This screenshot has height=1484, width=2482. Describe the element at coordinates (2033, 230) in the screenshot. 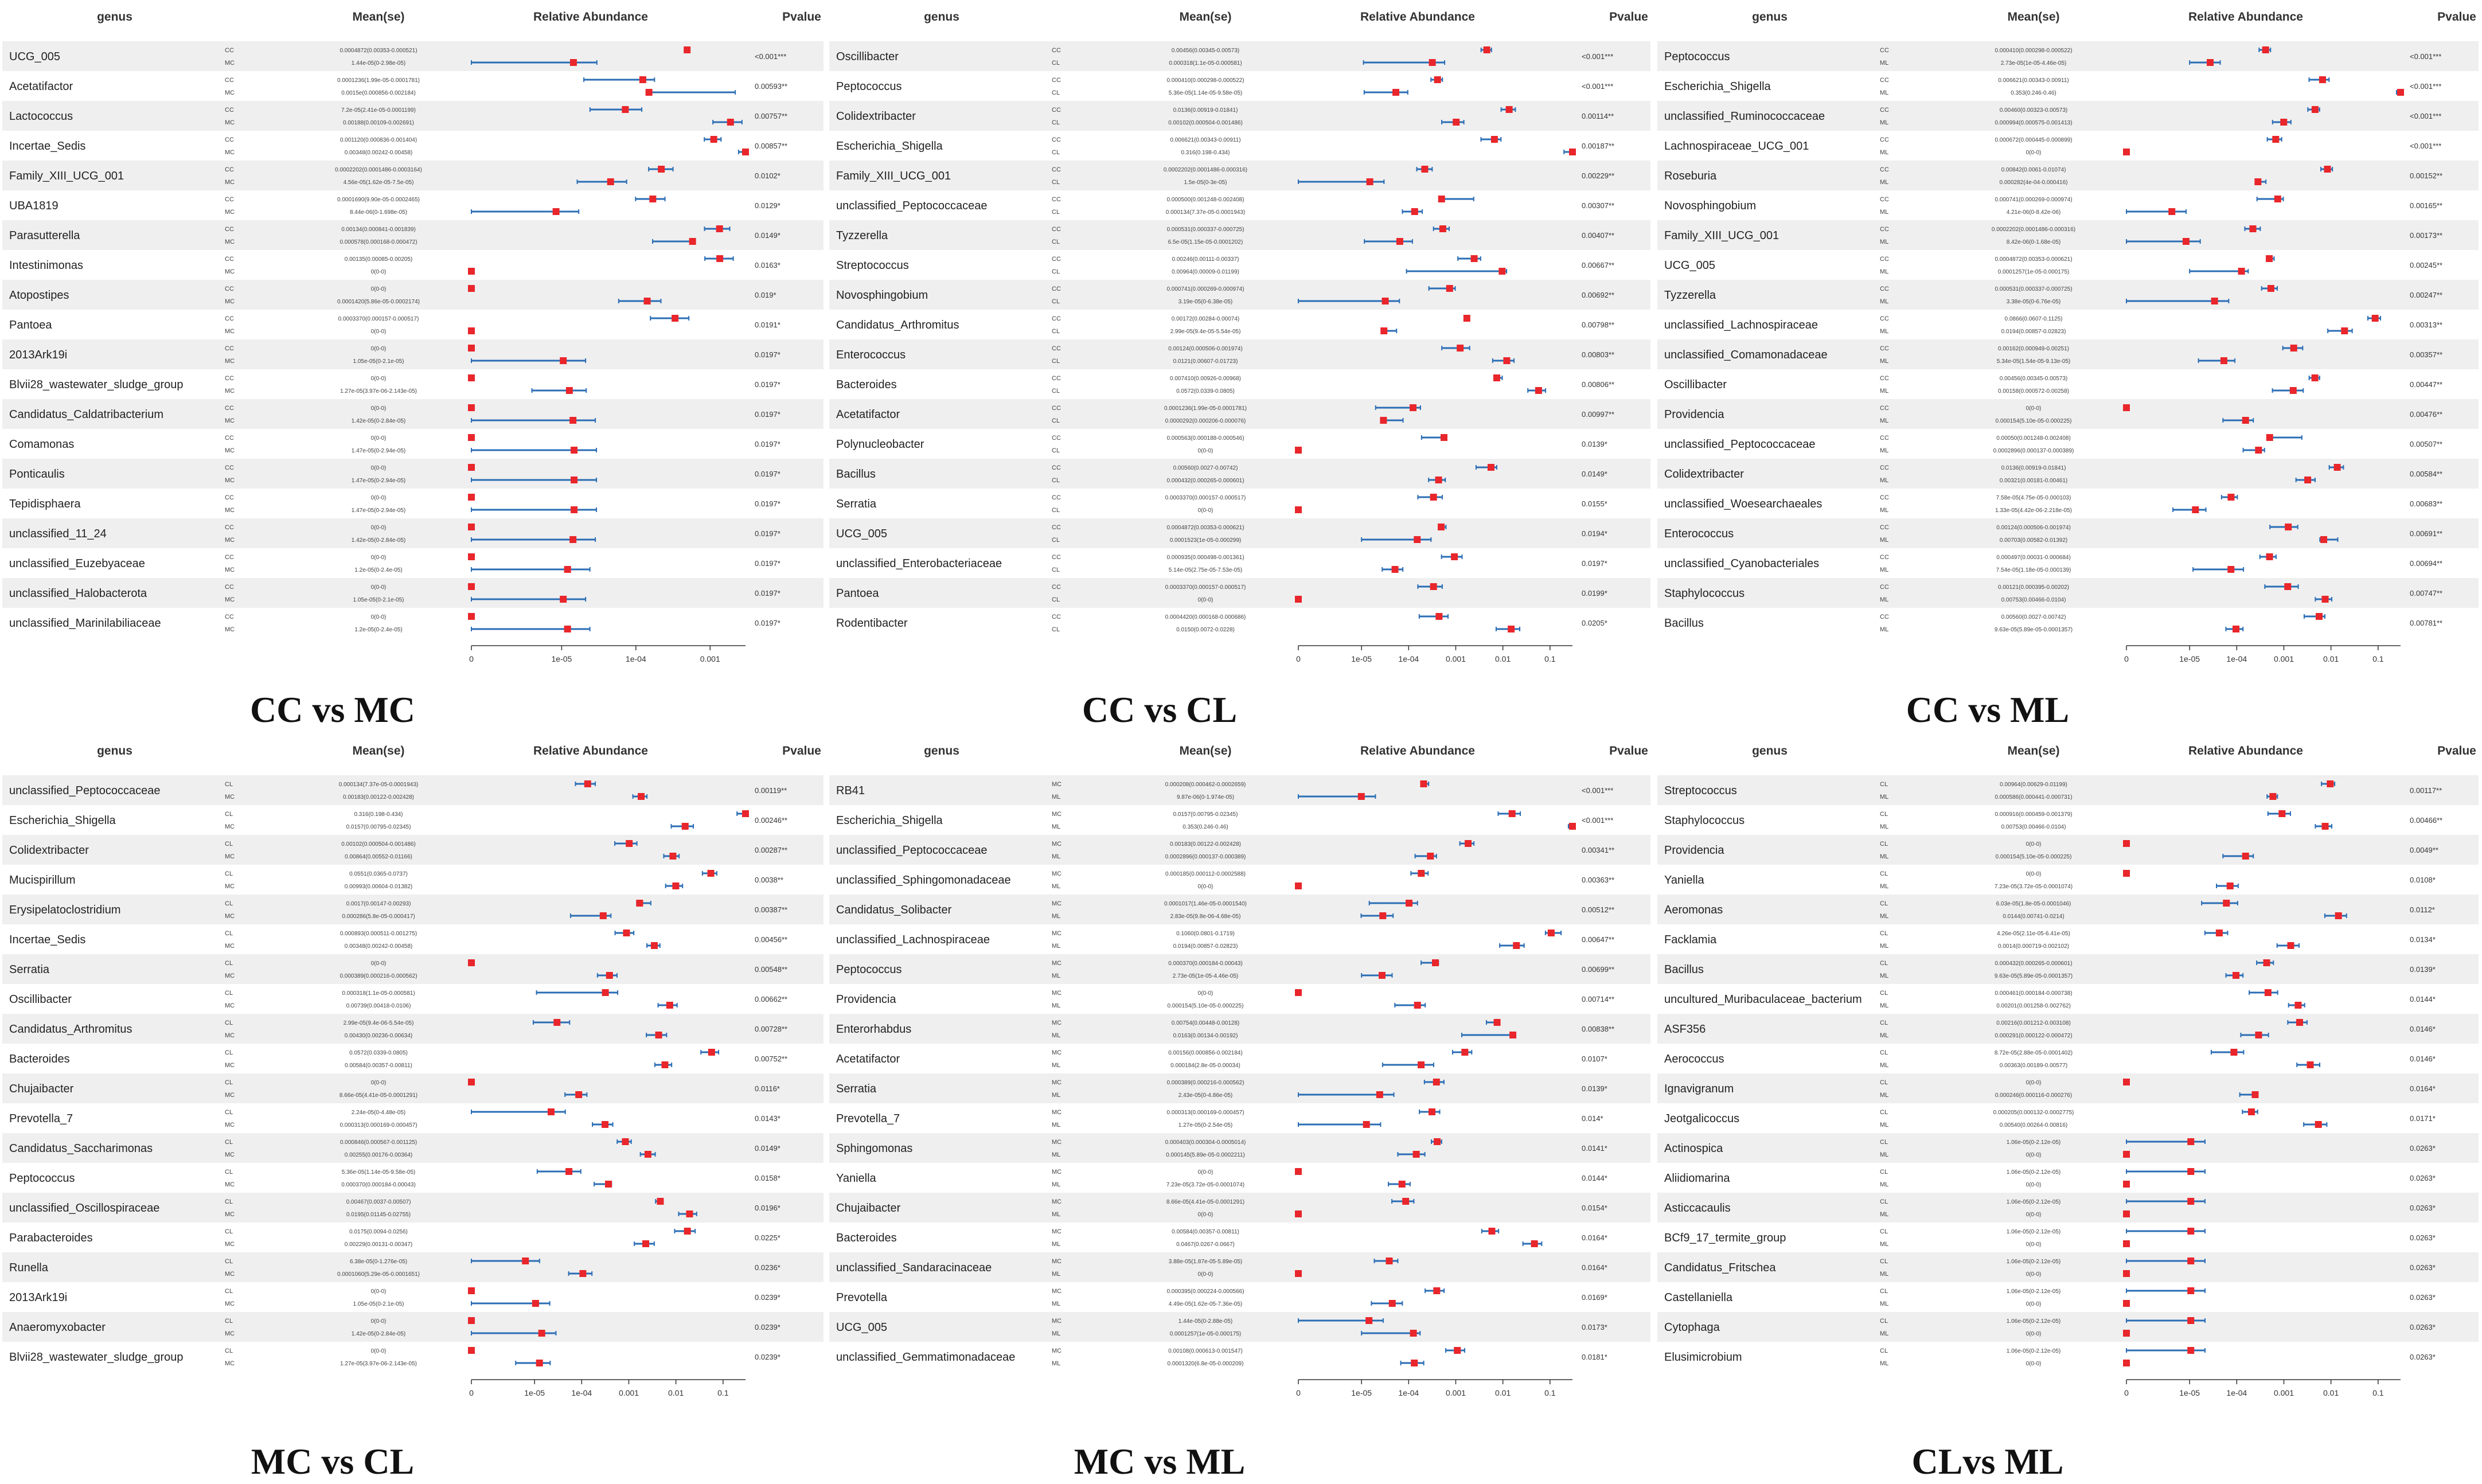

I see `mean-se-text: 0.0002202(0.0001486-0.000316)` at that location.